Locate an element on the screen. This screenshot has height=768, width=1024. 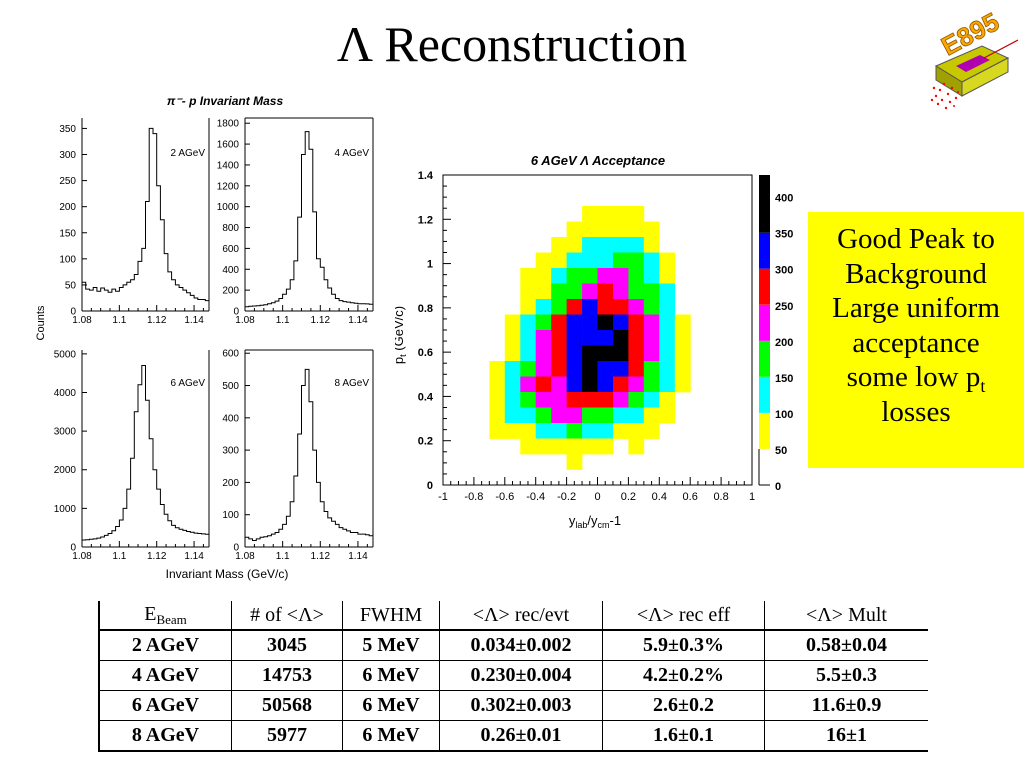
heatmap-xlabel: ylab/ycm-1 is located at coordinates (595, 521).